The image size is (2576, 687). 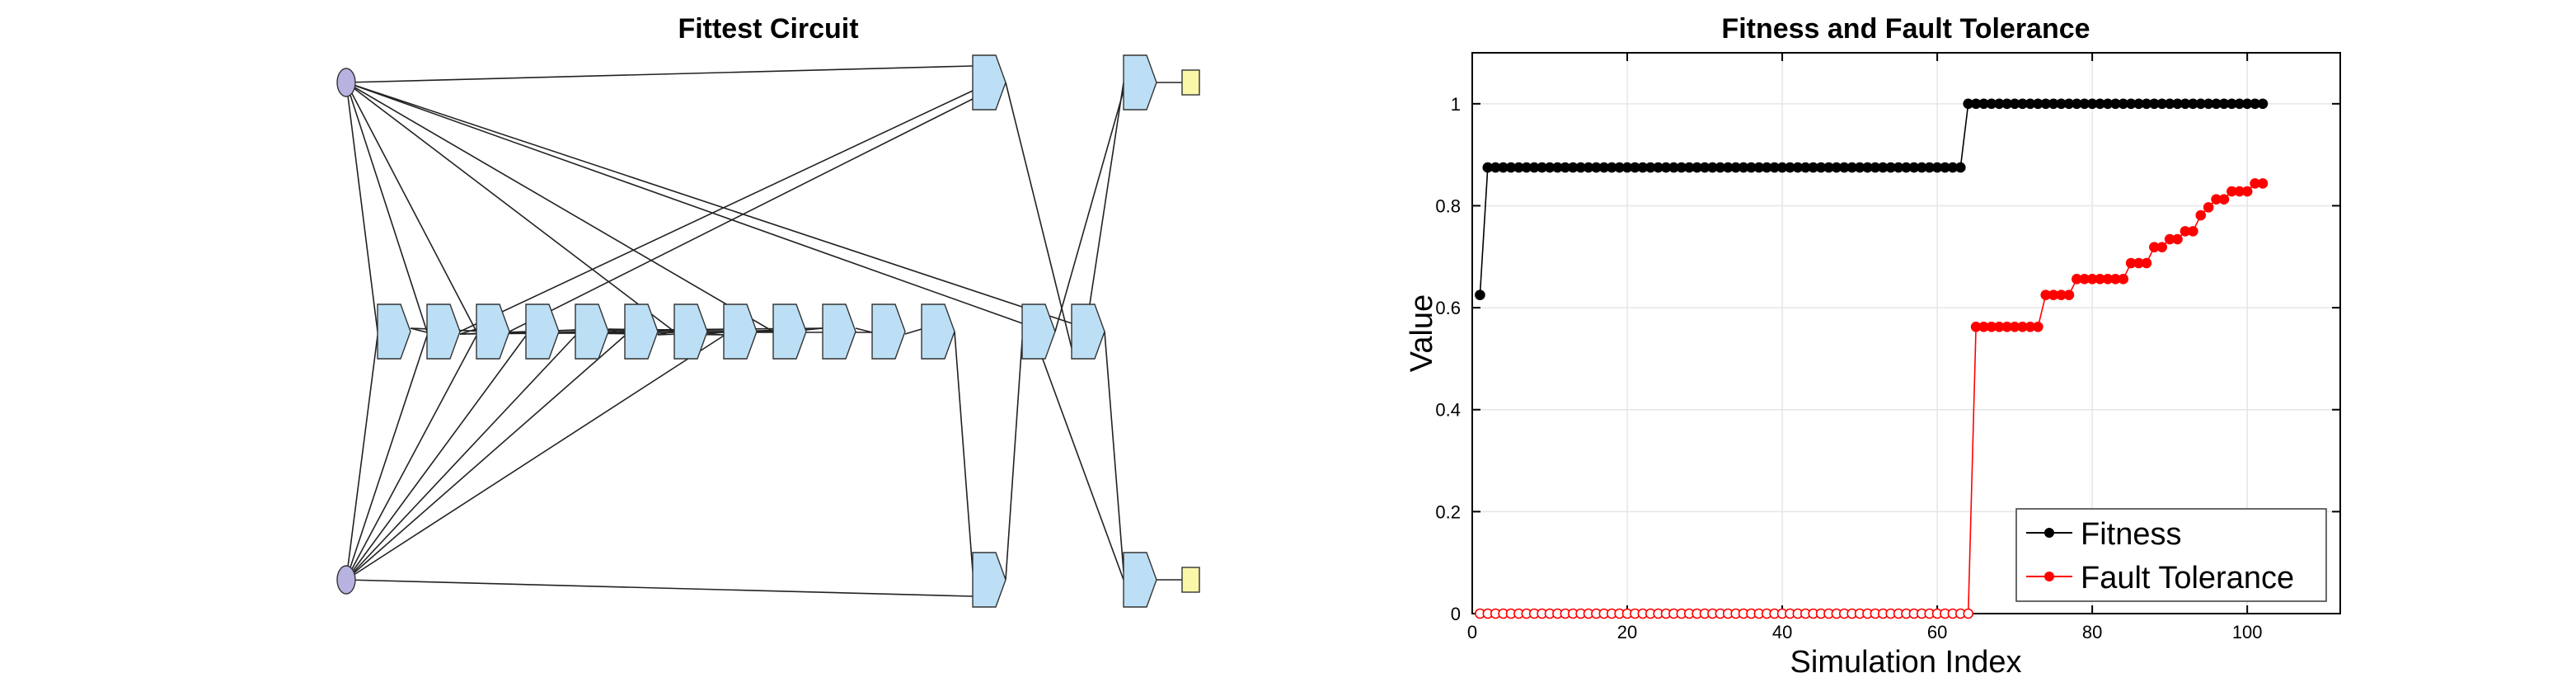 What do you see at coordinates (1448, 511) in the screenshot?
I see `y-tick-label: 0.2` at bounding box center [1448, 511].